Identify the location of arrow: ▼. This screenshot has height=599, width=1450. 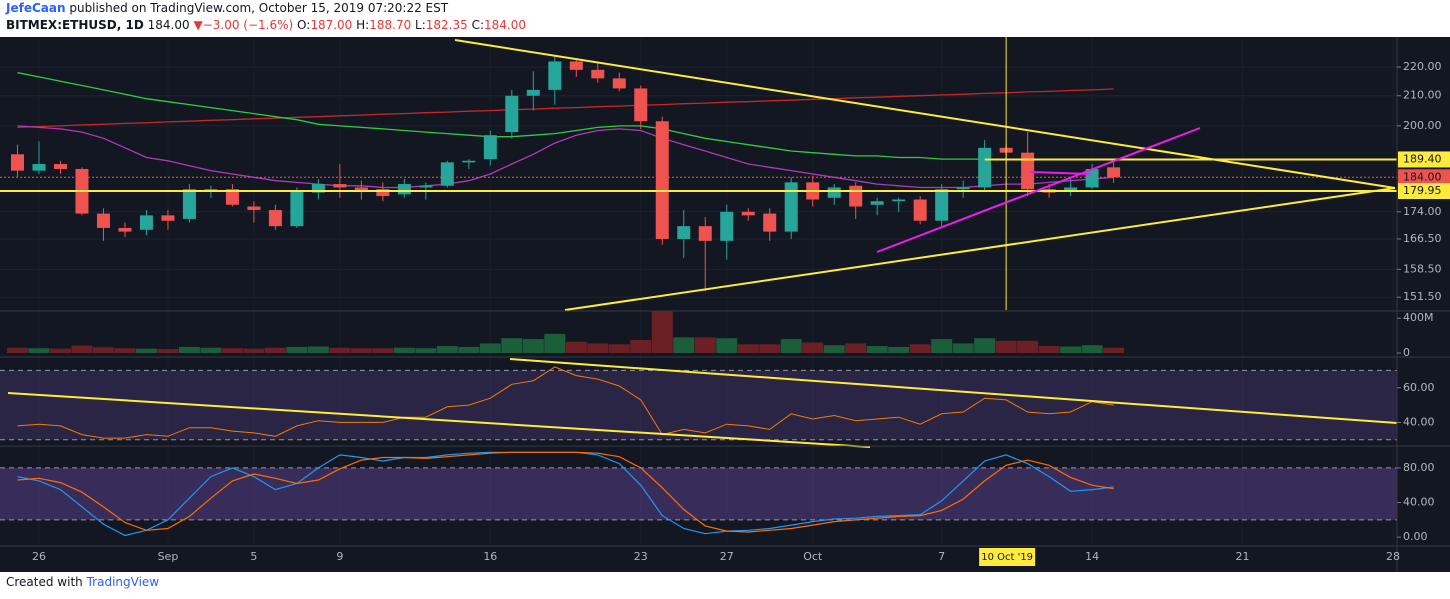
(198, 25).